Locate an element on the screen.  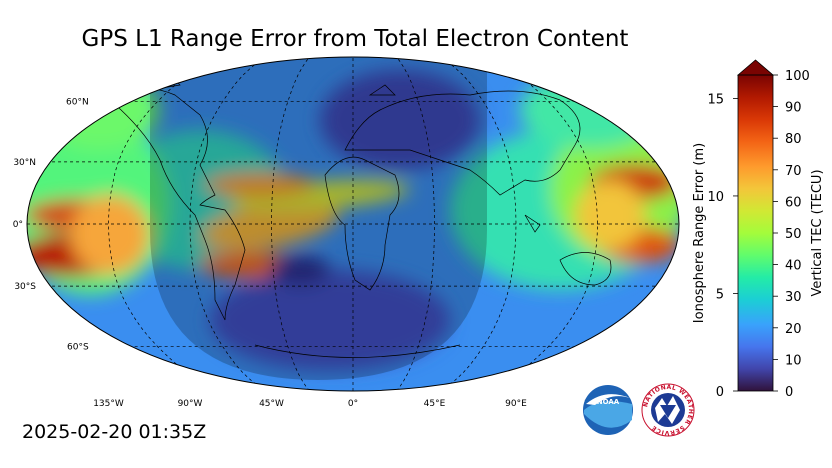
left-tick-label: 10 is located at coordinates (715, 197).